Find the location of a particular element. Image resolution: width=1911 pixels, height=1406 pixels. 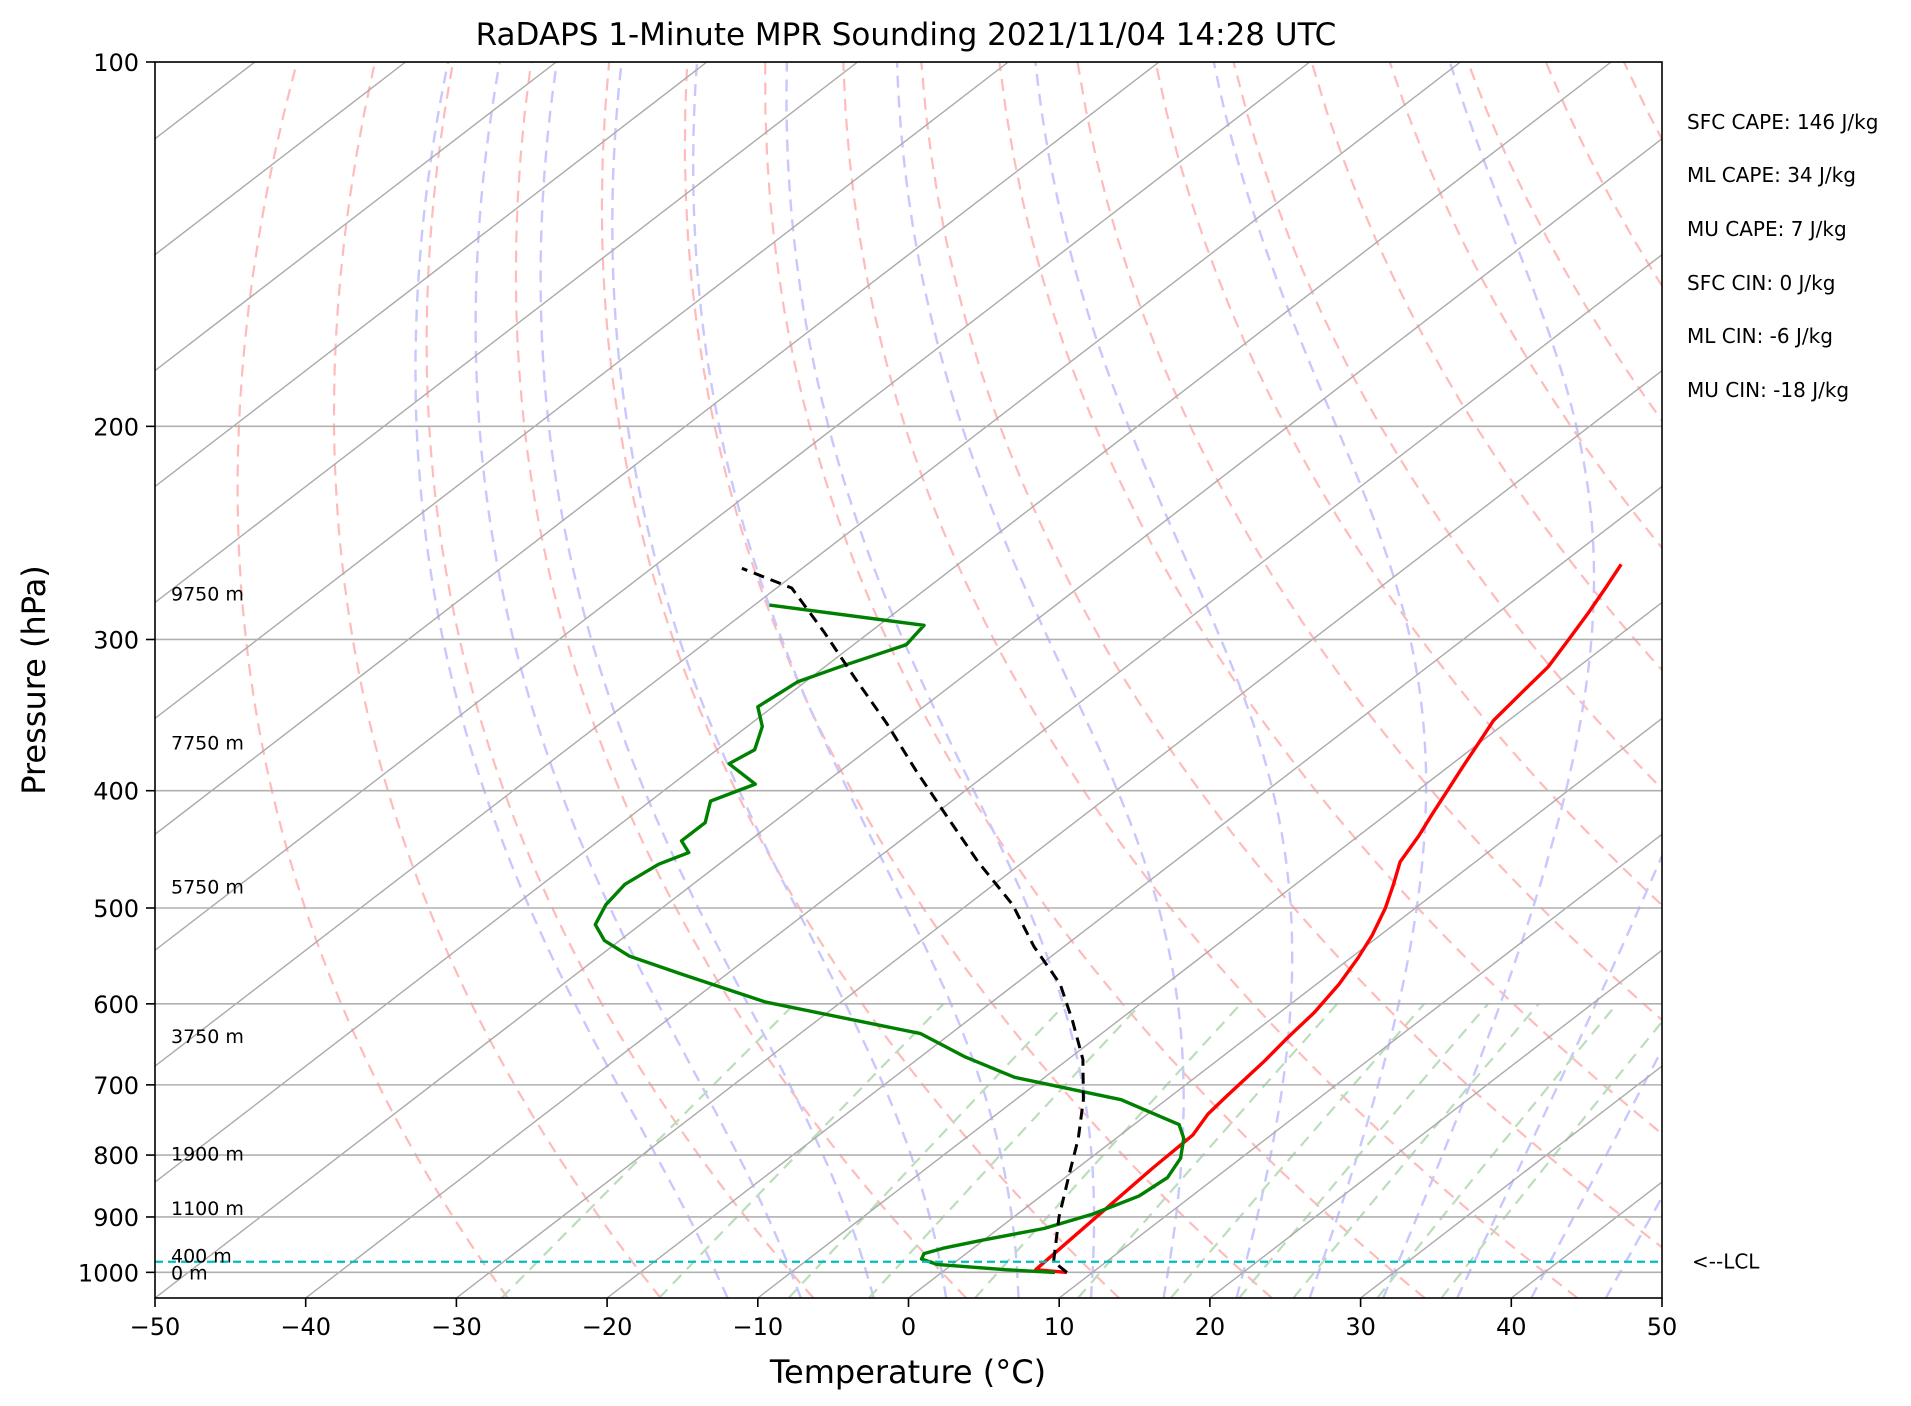

stat-mu-cin: MU CIN: -18 J/kg is located at coordinates (1768, 390).